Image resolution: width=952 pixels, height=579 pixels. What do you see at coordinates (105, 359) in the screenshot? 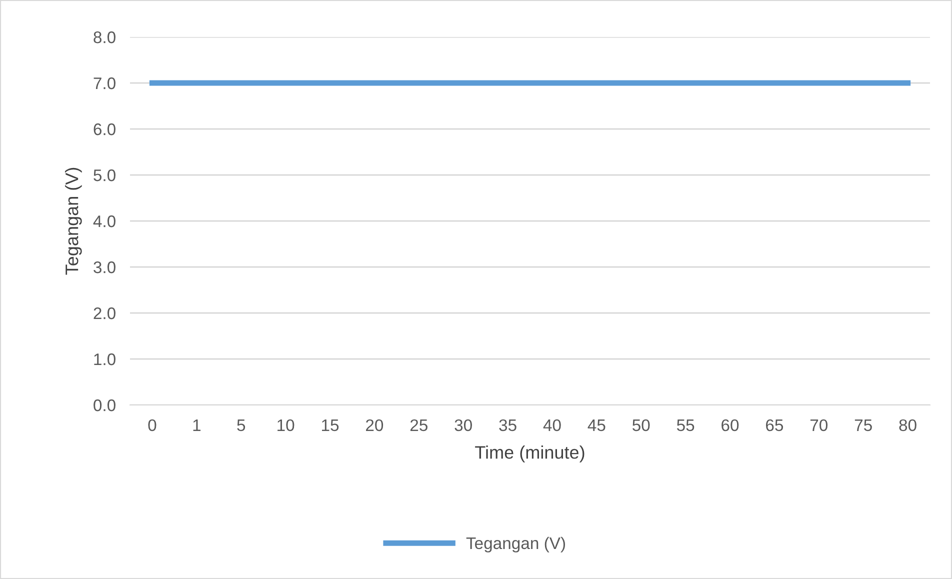
I see `y-tick-label: 1.0` at bounding box center [105, 359].